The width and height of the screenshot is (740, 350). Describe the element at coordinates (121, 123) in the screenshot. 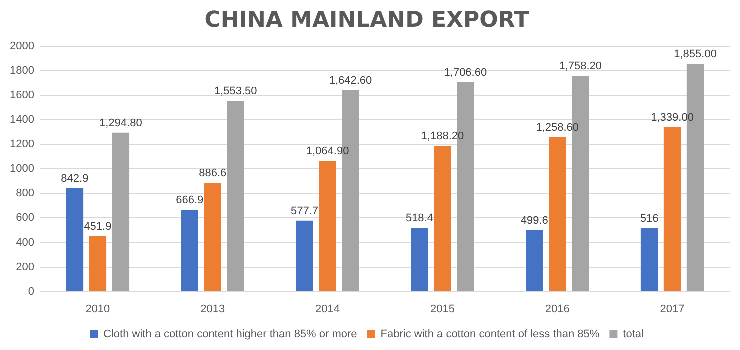

I see `data-label: 1,294.80` at that location.